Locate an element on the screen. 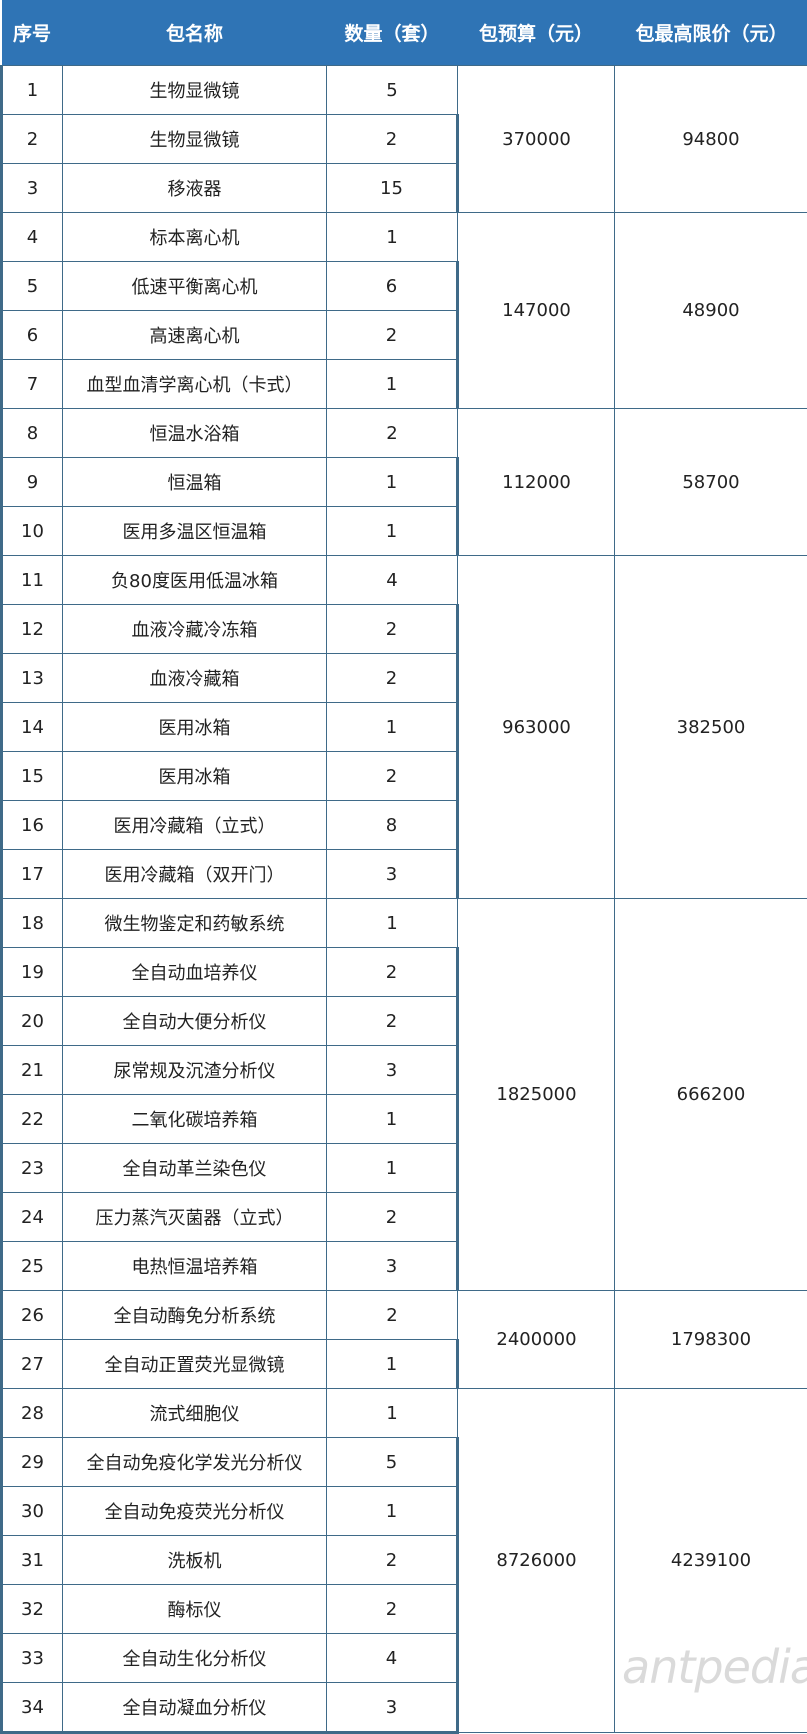  table-row: 6 高速离心机 2 is located at coordinates (403, 335).